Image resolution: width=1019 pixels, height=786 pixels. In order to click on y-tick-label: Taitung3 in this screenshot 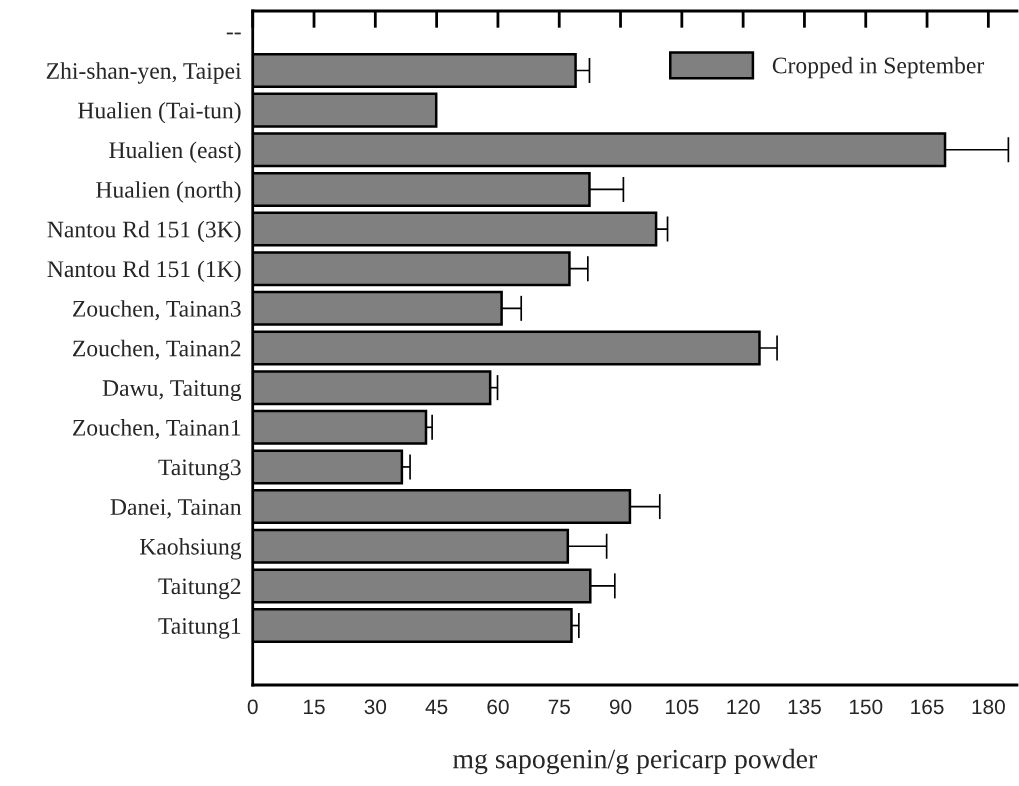, I will do `click(199, 470)`.